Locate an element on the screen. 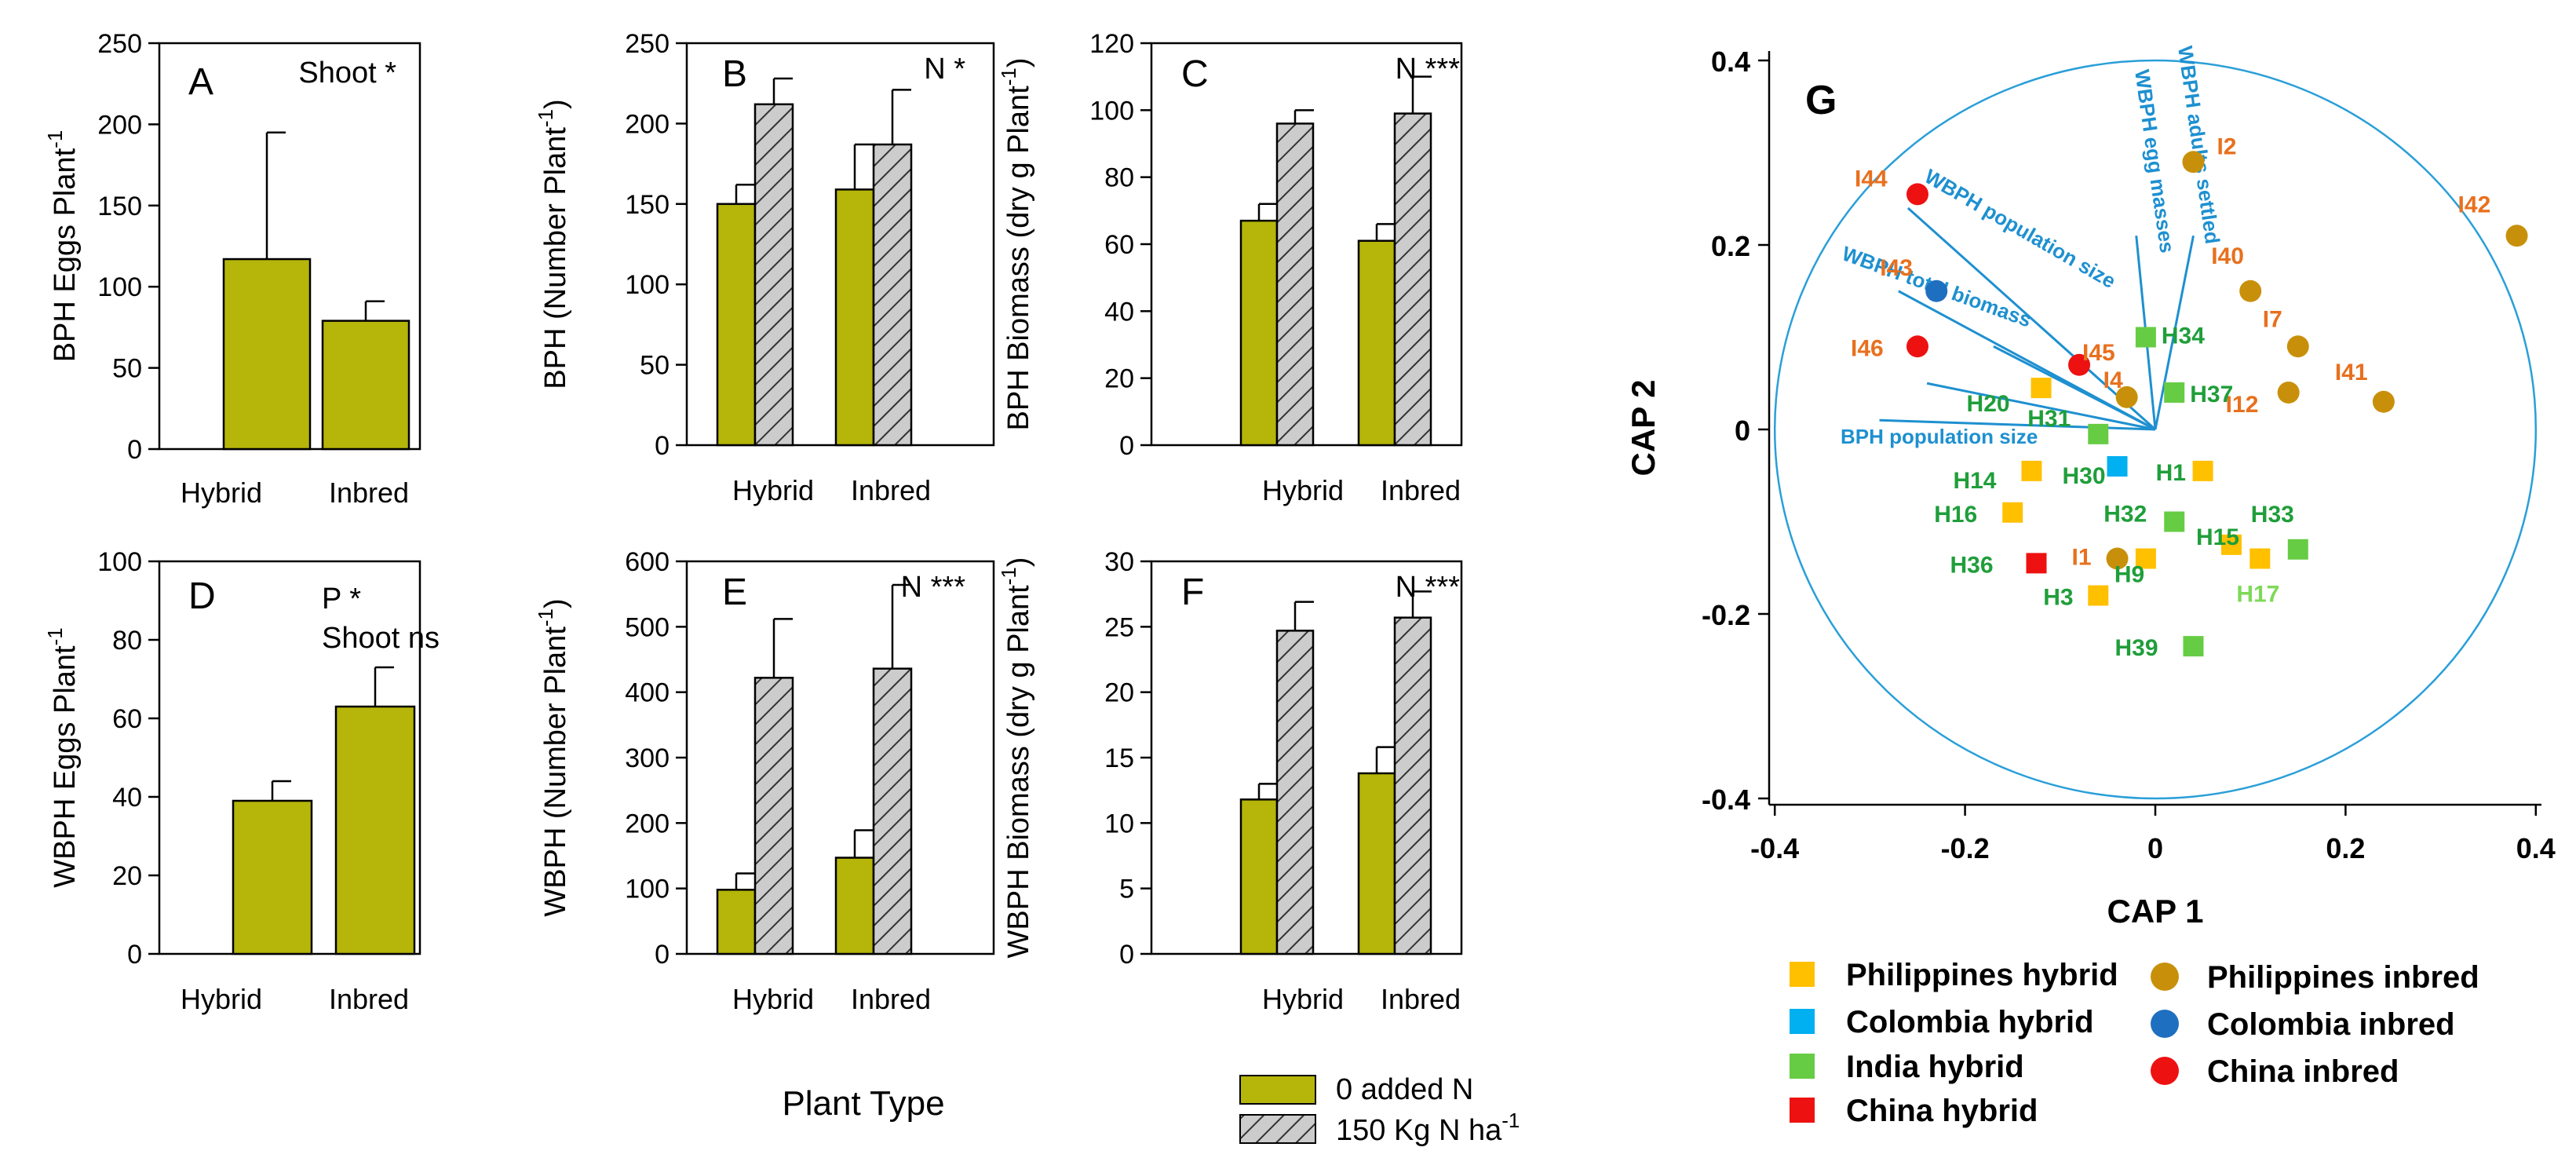  data-point-label: I43 is located at coordinates (1897, 268).